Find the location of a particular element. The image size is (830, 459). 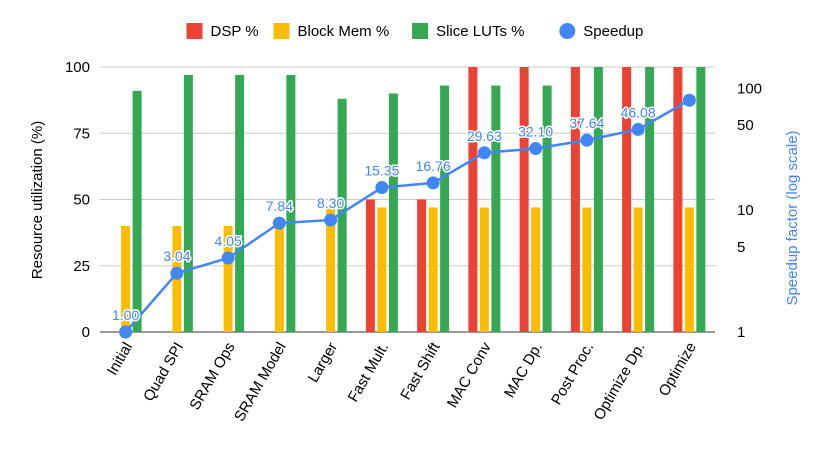

category-label: SRAM Model is located at coordinates (260, 382).